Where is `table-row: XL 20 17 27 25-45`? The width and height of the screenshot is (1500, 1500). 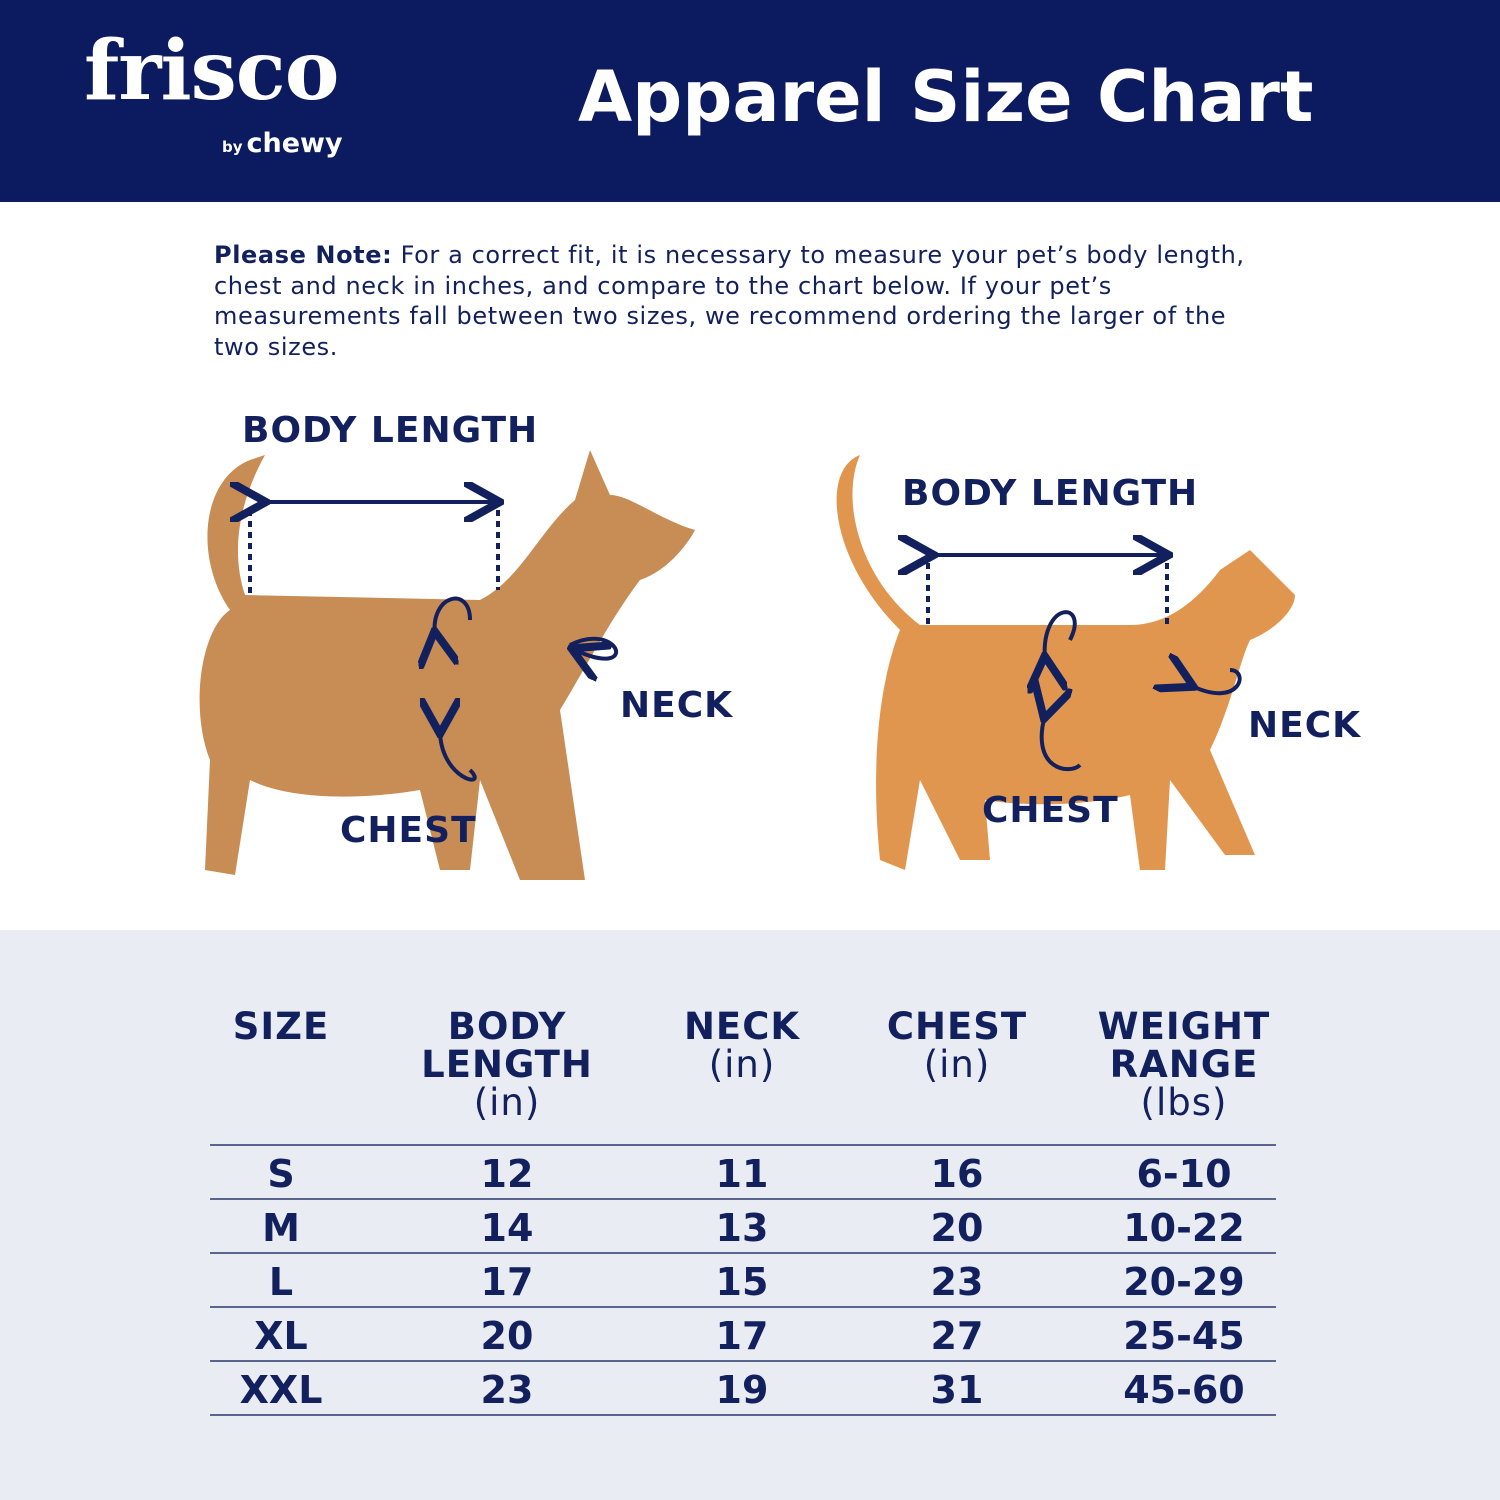 table-row: XL 20 17 27 25-45 is located at coordinates (743, 1334).